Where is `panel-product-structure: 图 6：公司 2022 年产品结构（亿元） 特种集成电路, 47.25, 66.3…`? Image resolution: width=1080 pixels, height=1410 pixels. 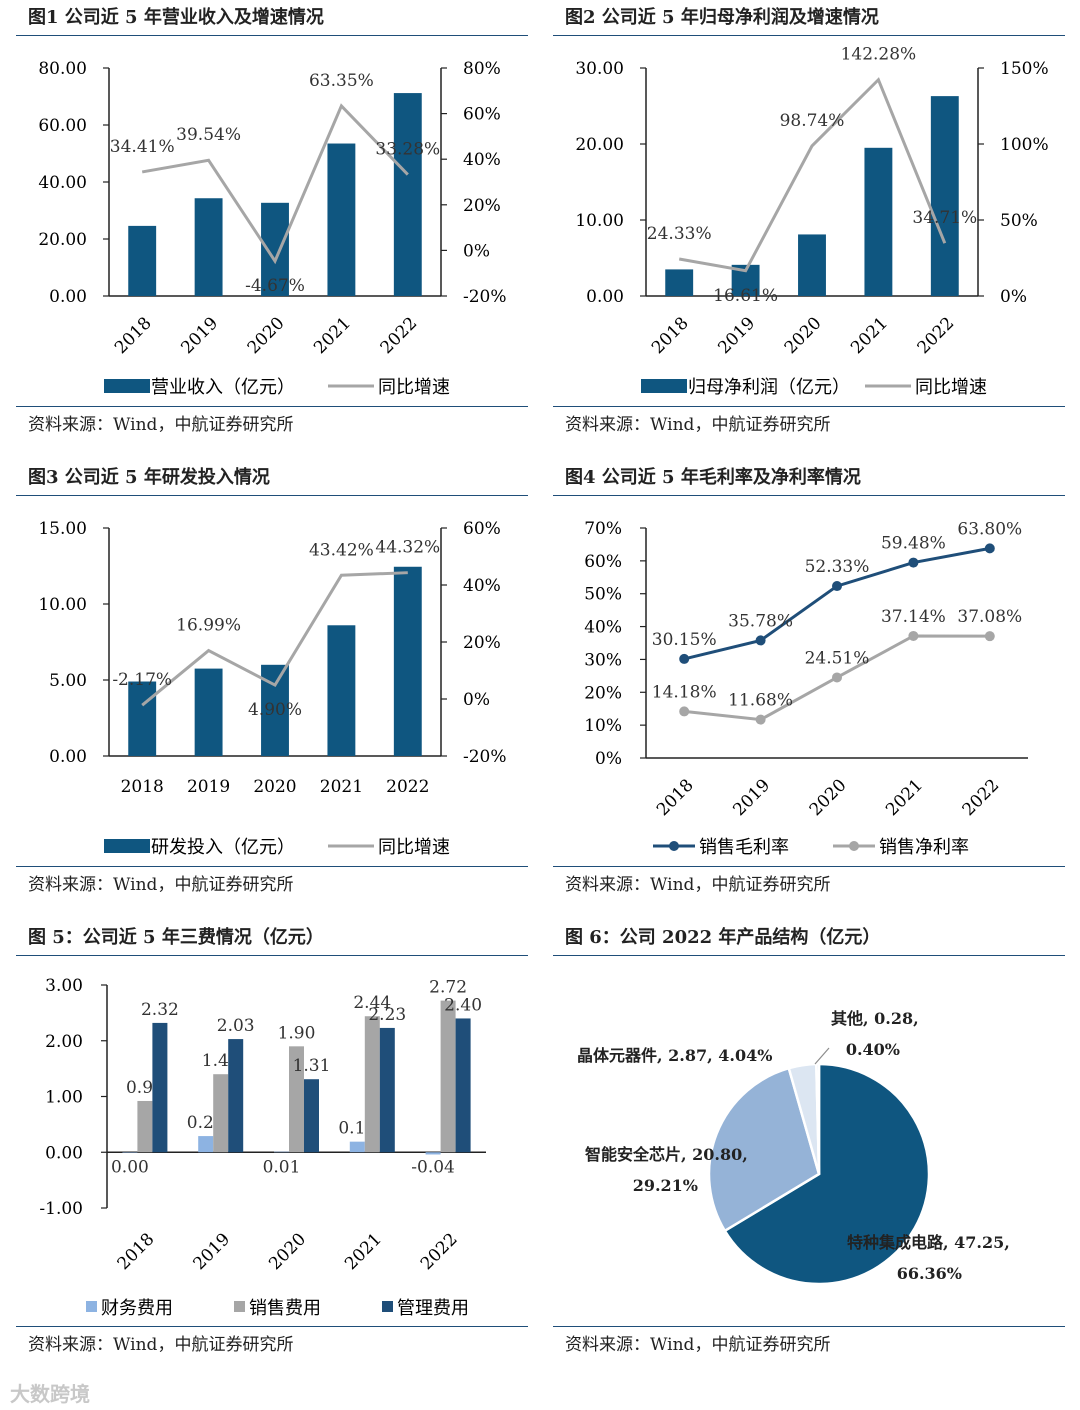
panel-product-structure: 图 6：公司 2022 年产品结构（亿元） 特种集成电路, 47.25, 66.3… is located at coordinates (809, 1143).